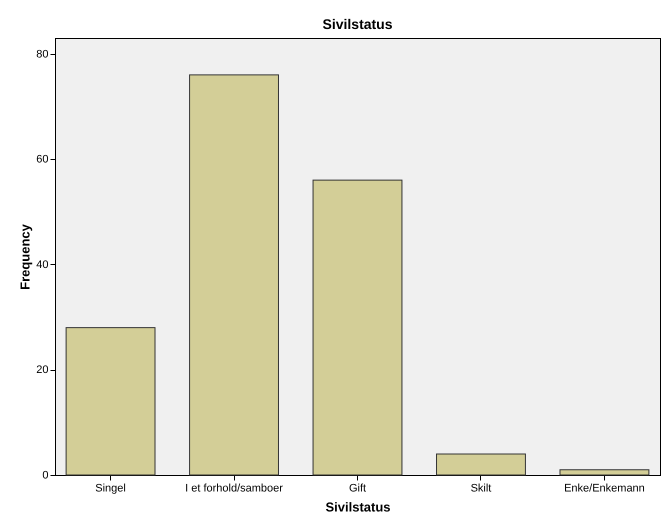 The image size is (663, 527). I want to click on y-tick-label: 0, so click(45, 476).